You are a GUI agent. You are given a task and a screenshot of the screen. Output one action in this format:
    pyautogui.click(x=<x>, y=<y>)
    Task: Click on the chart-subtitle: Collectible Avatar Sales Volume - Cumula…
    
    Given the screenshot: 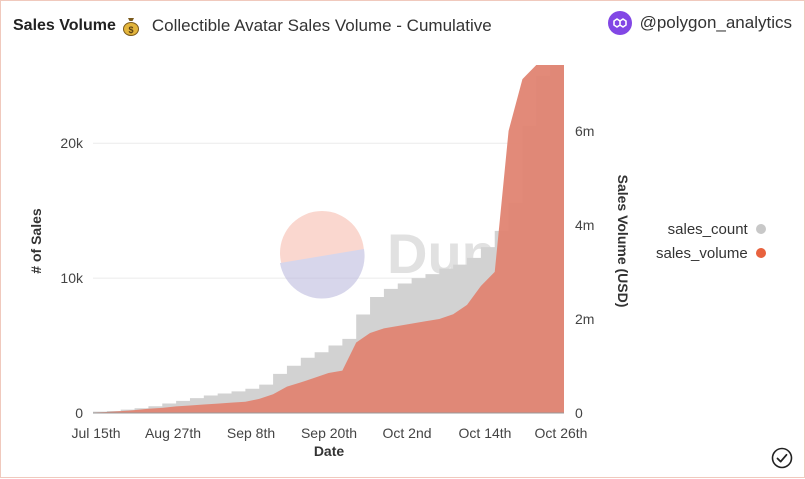 What is the action you would take?
    pyautogui.click(x=321, y=25)
    